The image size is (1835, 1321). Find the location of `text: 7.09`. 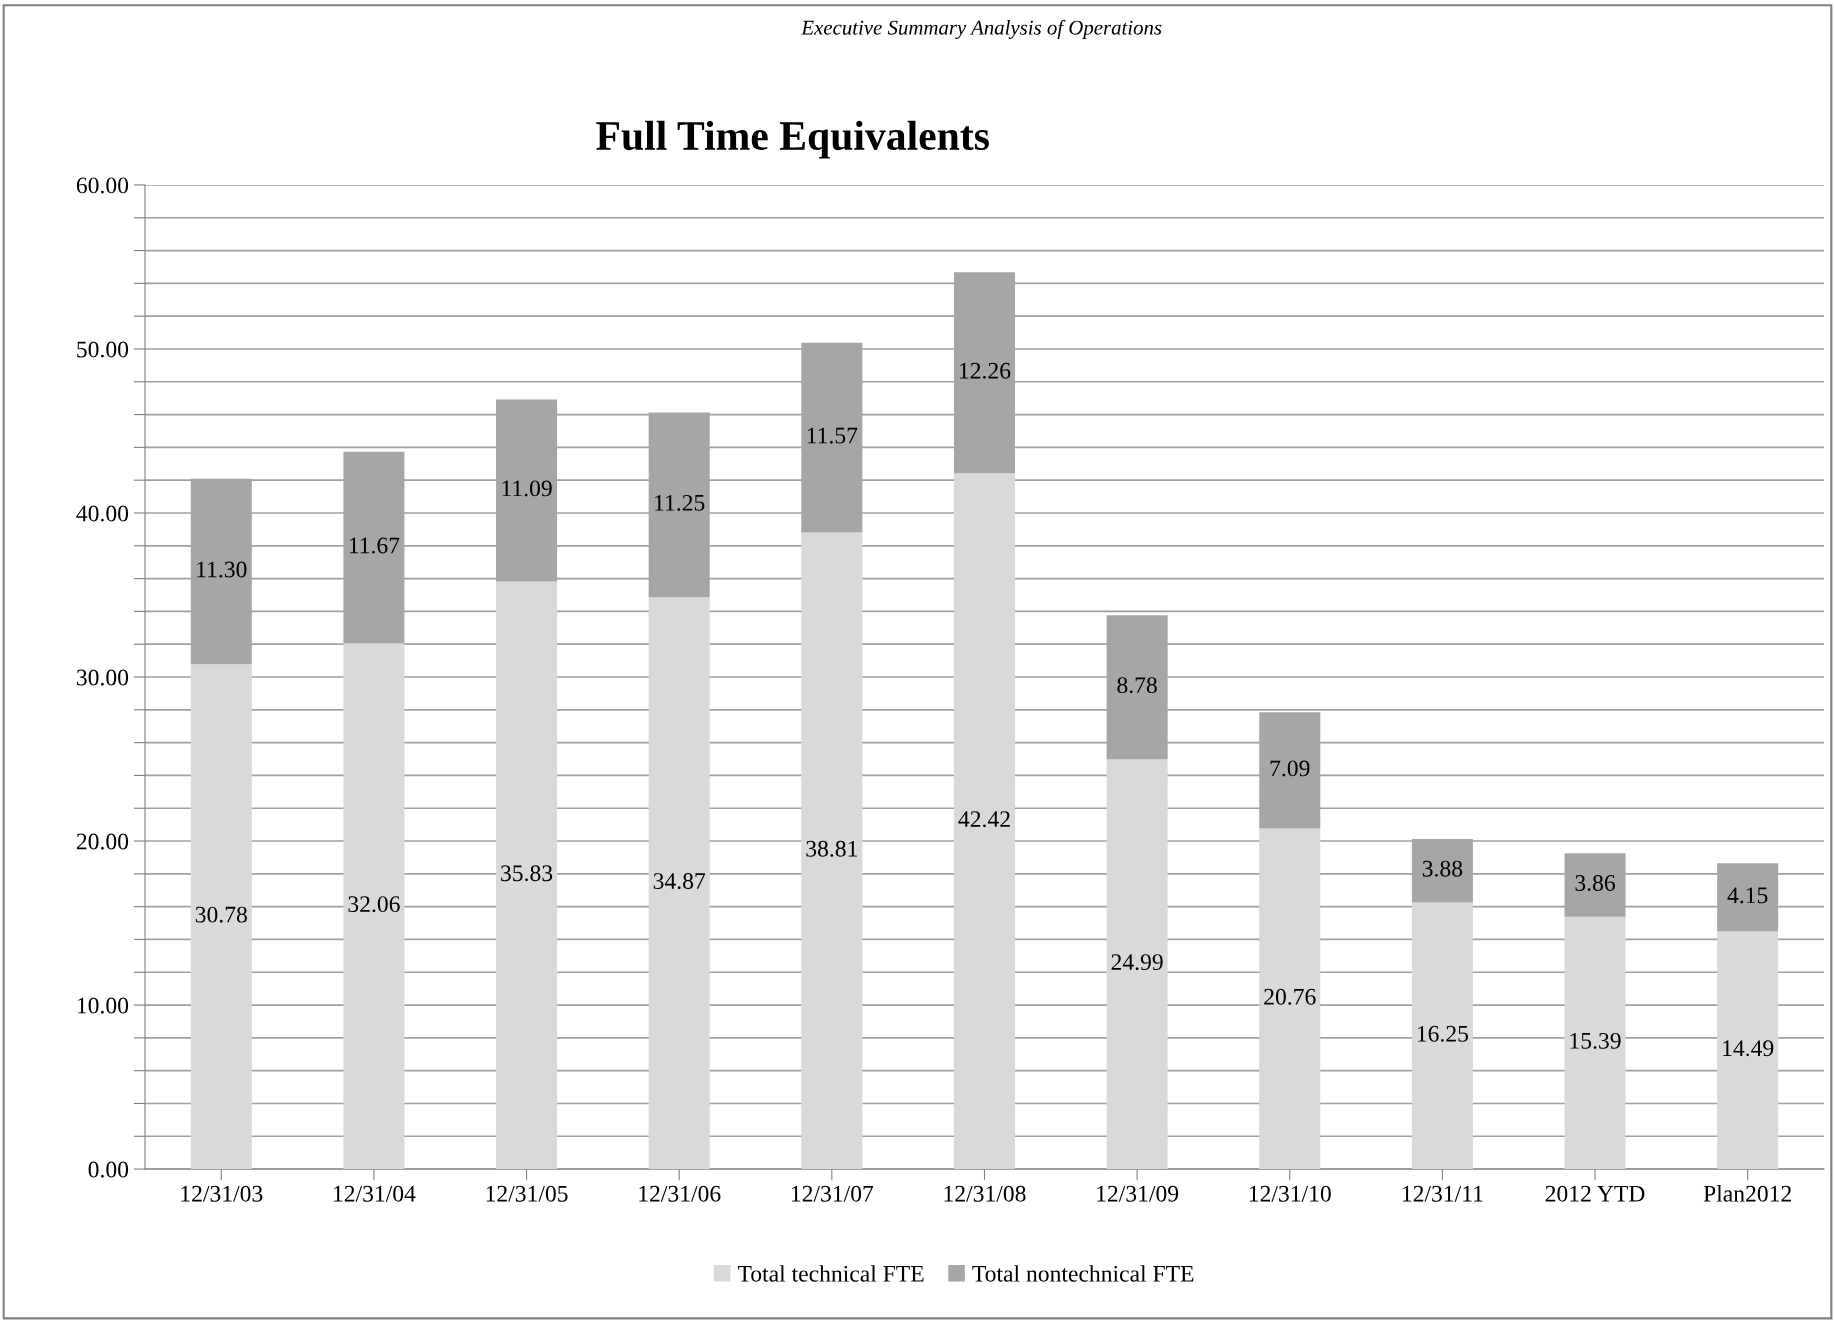

text: 7.09 is located at coordinates (1290, 768).